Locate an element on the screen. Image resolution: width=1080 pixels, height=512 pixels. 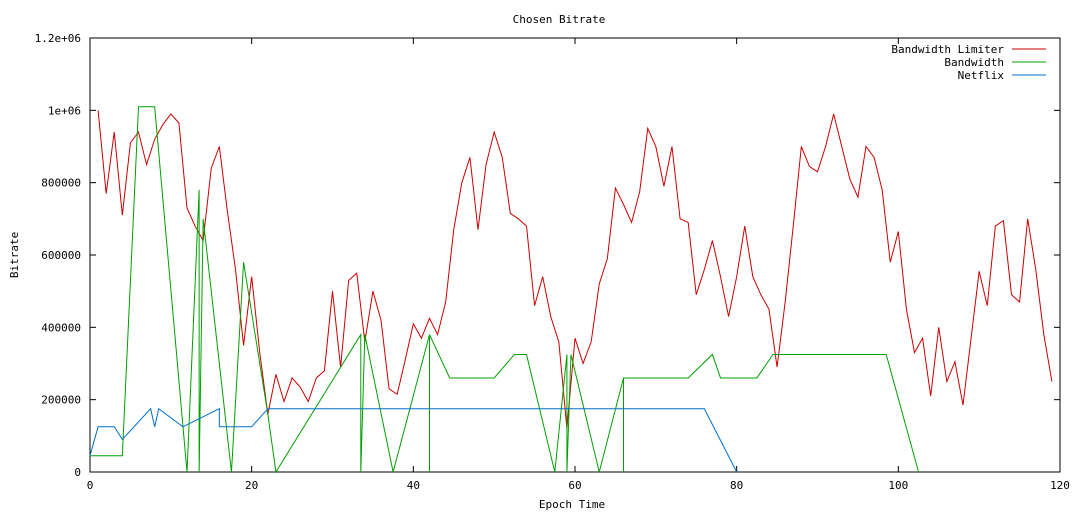
y-tick-label: 0 is located at coordinates (77, 472).